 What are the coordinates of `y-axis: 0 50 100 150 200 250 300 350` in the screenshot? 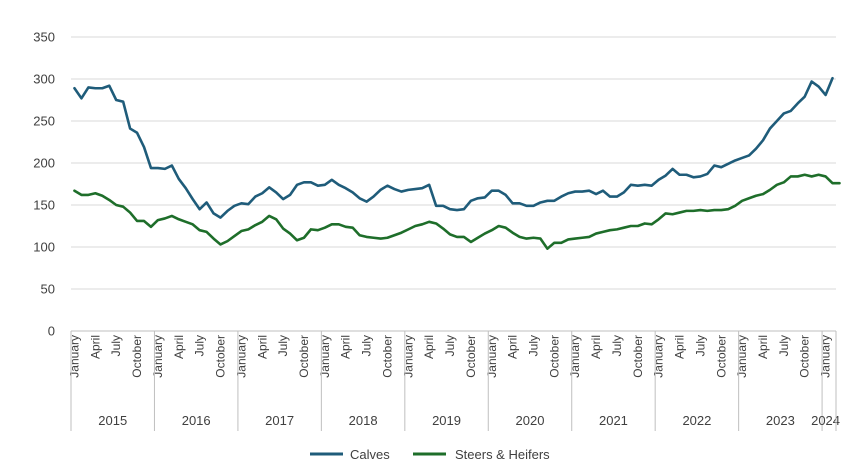 It's located at (44, 184).